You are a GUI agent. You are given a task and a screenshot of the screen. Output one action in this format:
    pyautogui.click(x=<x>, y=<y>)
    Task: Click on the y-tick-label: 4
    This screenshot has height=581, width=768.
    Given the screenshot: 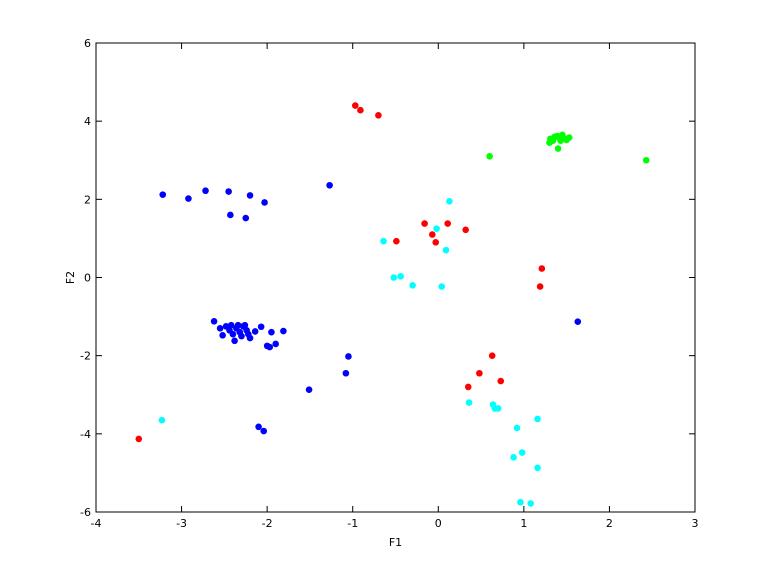 What is the action you would take?
    pyautogui.click(x=87, y=121)
    